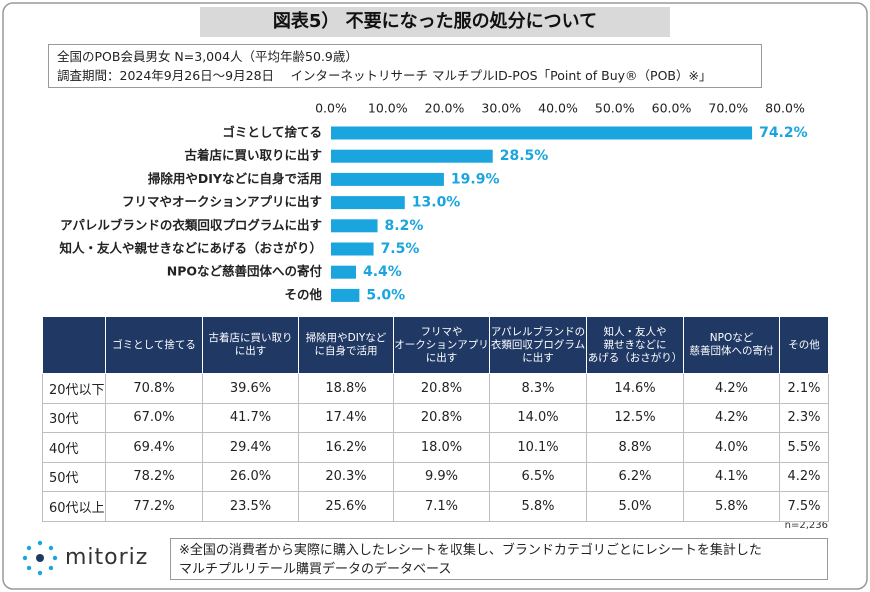  What do you see at coordinates (635, 388) in the screenshot?
I see `cell: 14.6%` at bounding box center [635, 388].